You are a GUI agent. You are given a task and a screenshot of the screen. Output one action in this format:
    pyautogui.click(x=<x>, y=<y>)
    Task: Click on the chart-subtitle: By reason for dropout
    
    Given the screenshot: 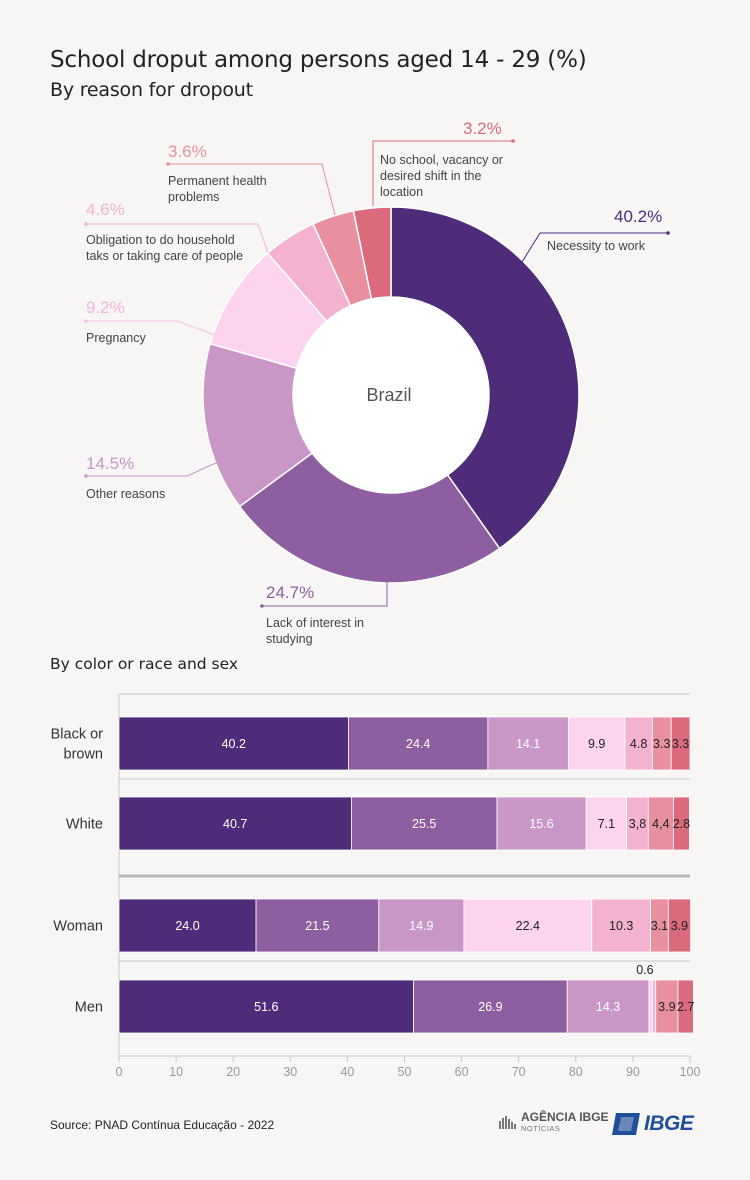 What is the action you would take?
    pyautogui.click(x=151, y=90)
    